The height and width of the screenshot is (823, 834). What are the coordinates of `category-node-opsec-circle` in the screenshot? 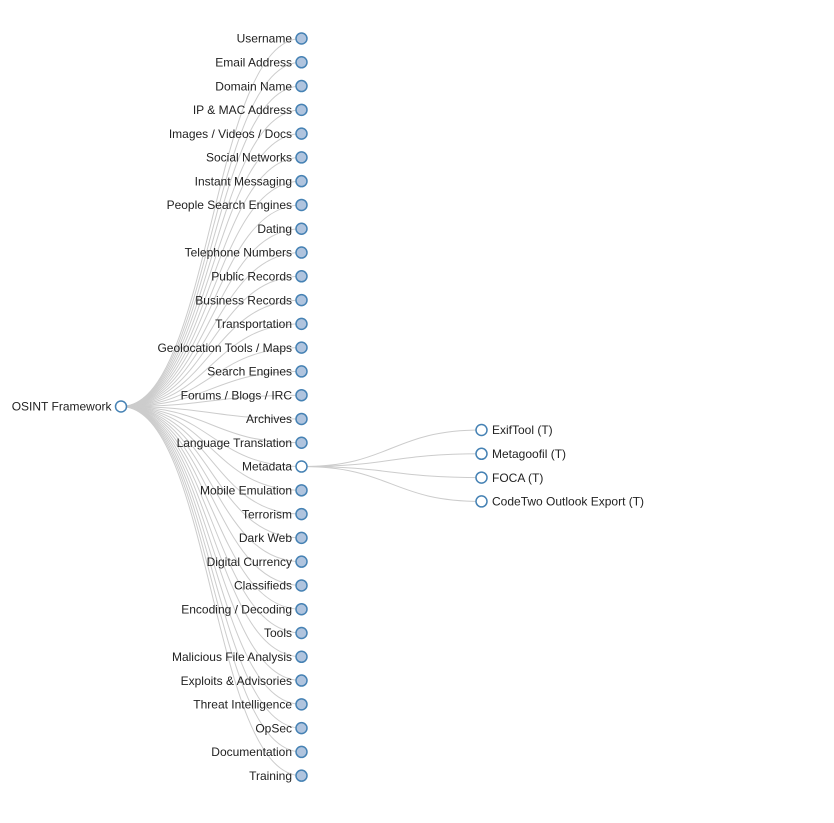 It's located at (301, 728).